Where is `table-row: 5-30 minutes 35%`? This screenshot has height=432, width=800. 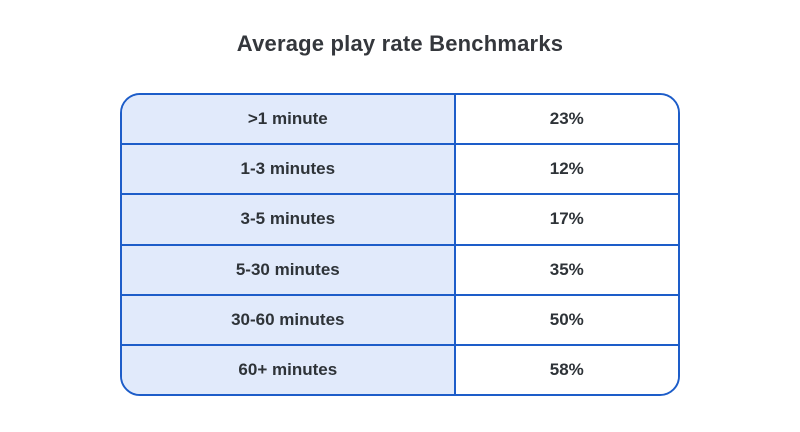
table-row: 5-30 minutes 35% is located at coordinates (400, 270).